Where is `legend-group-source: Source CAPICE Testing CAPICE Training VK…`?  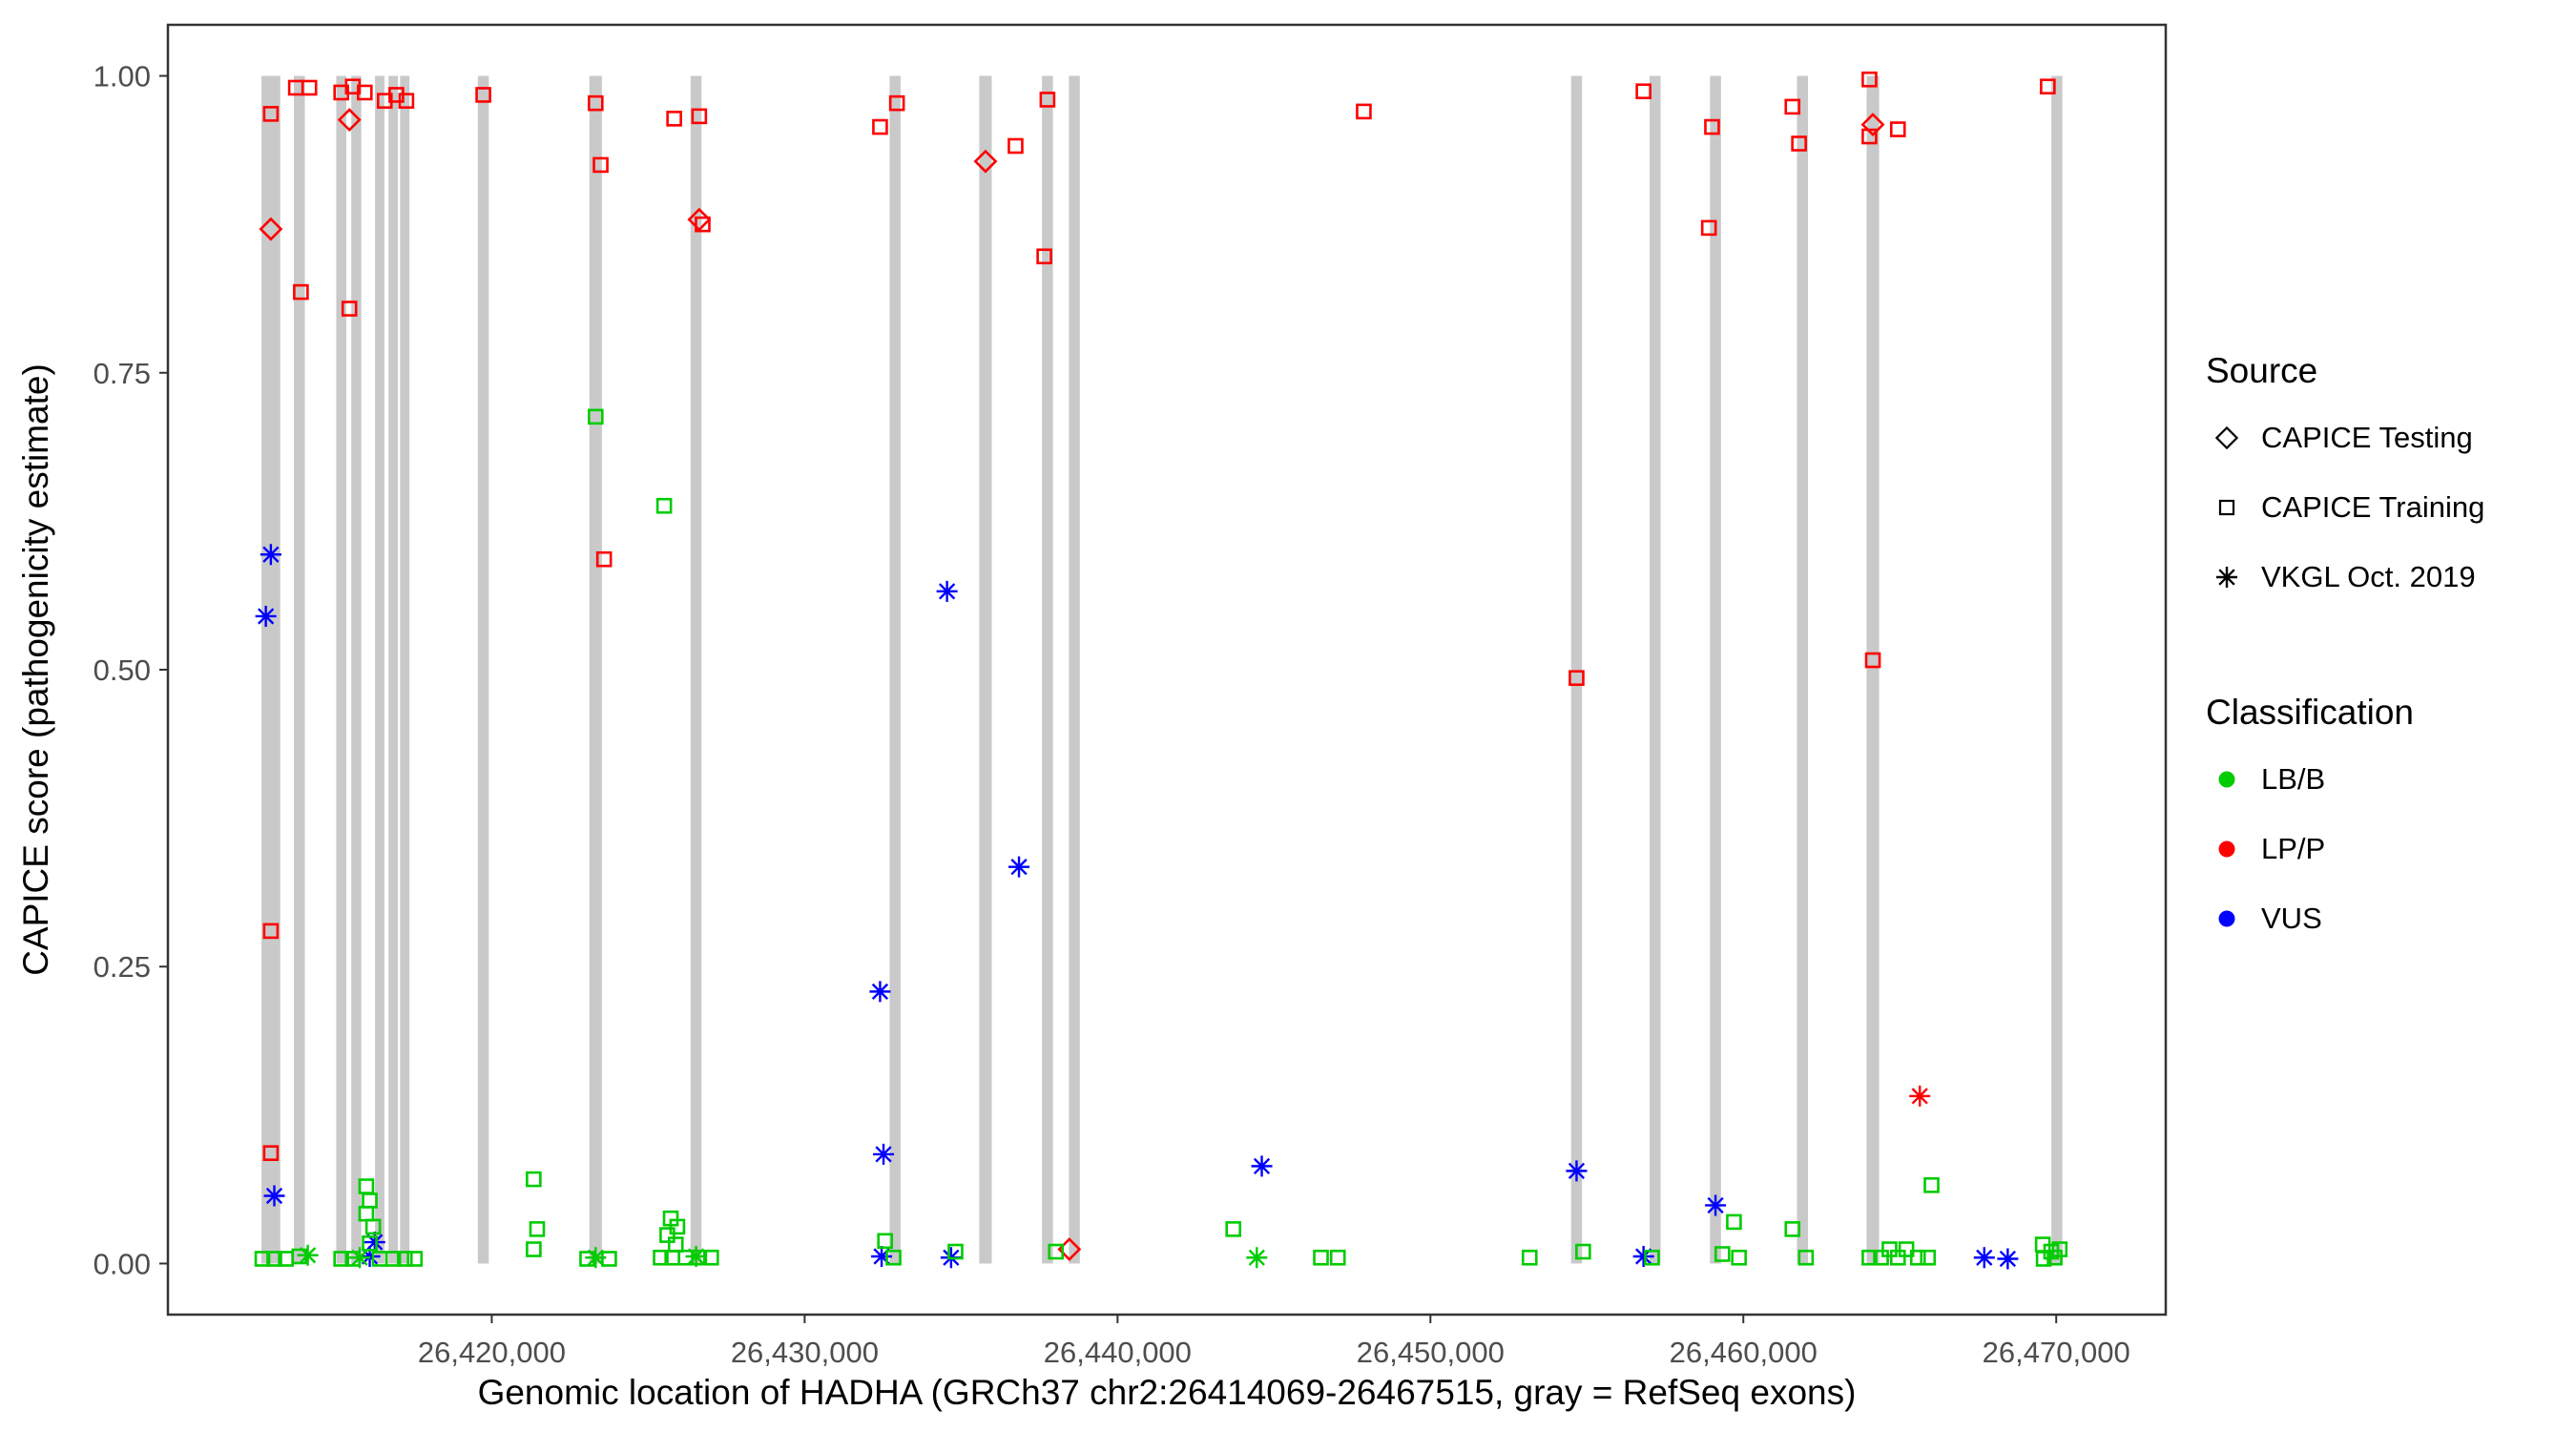 legend-group-source: Source CAPICE Testing CAPICE Training VK… is located at coordinates (2345, 476).